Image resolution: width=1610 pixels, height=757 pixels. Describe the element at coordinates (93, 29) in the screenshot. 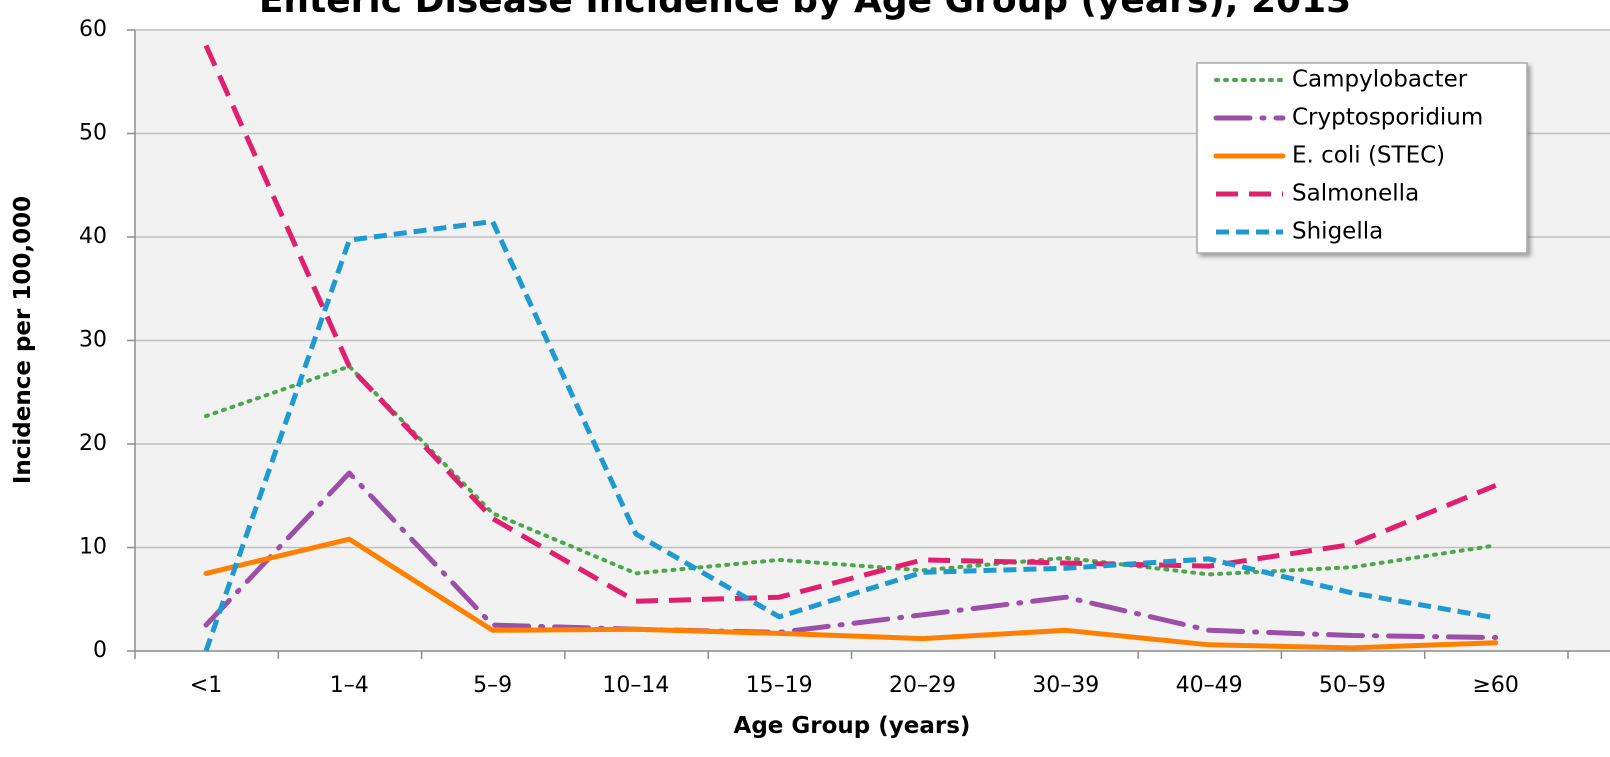

I see `y-tick-label: 60` at that location.